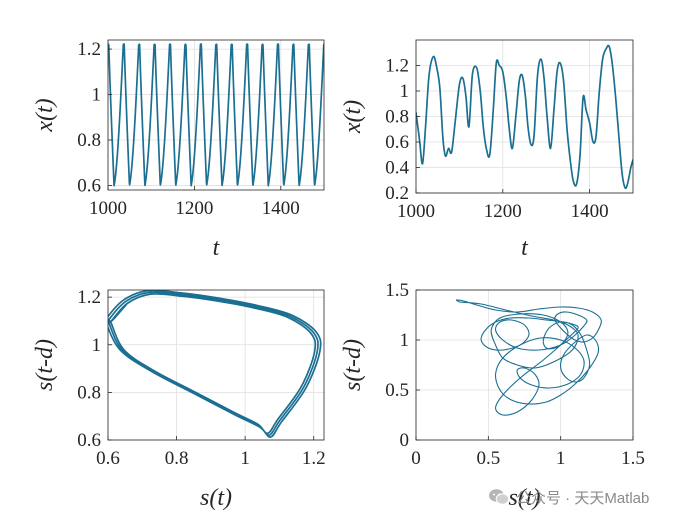 This screenshot has height=525, width=700. What do you see at coordinates (488, 458) in the screenshot?
I see `x-tick-label: 0.5` at bounding box center [488, 458].